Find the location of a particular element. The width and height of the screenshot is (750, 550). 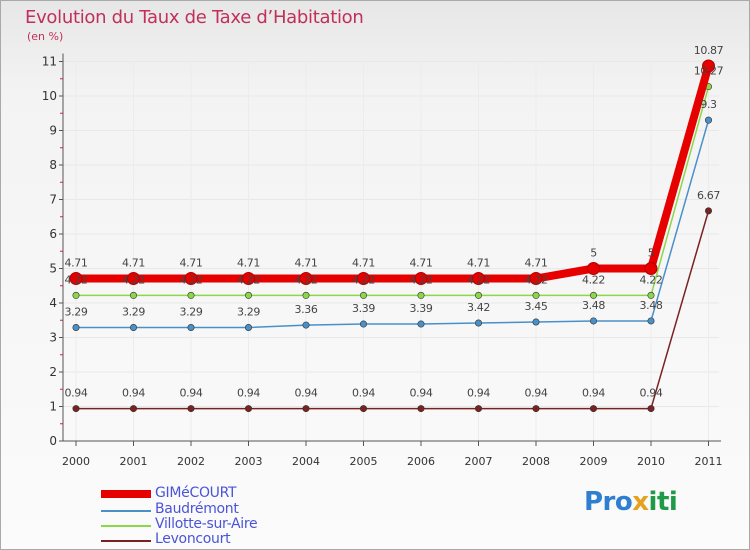

legend-label-villotte: Villotte-sur-Aire is located at coordinates (206, 524).